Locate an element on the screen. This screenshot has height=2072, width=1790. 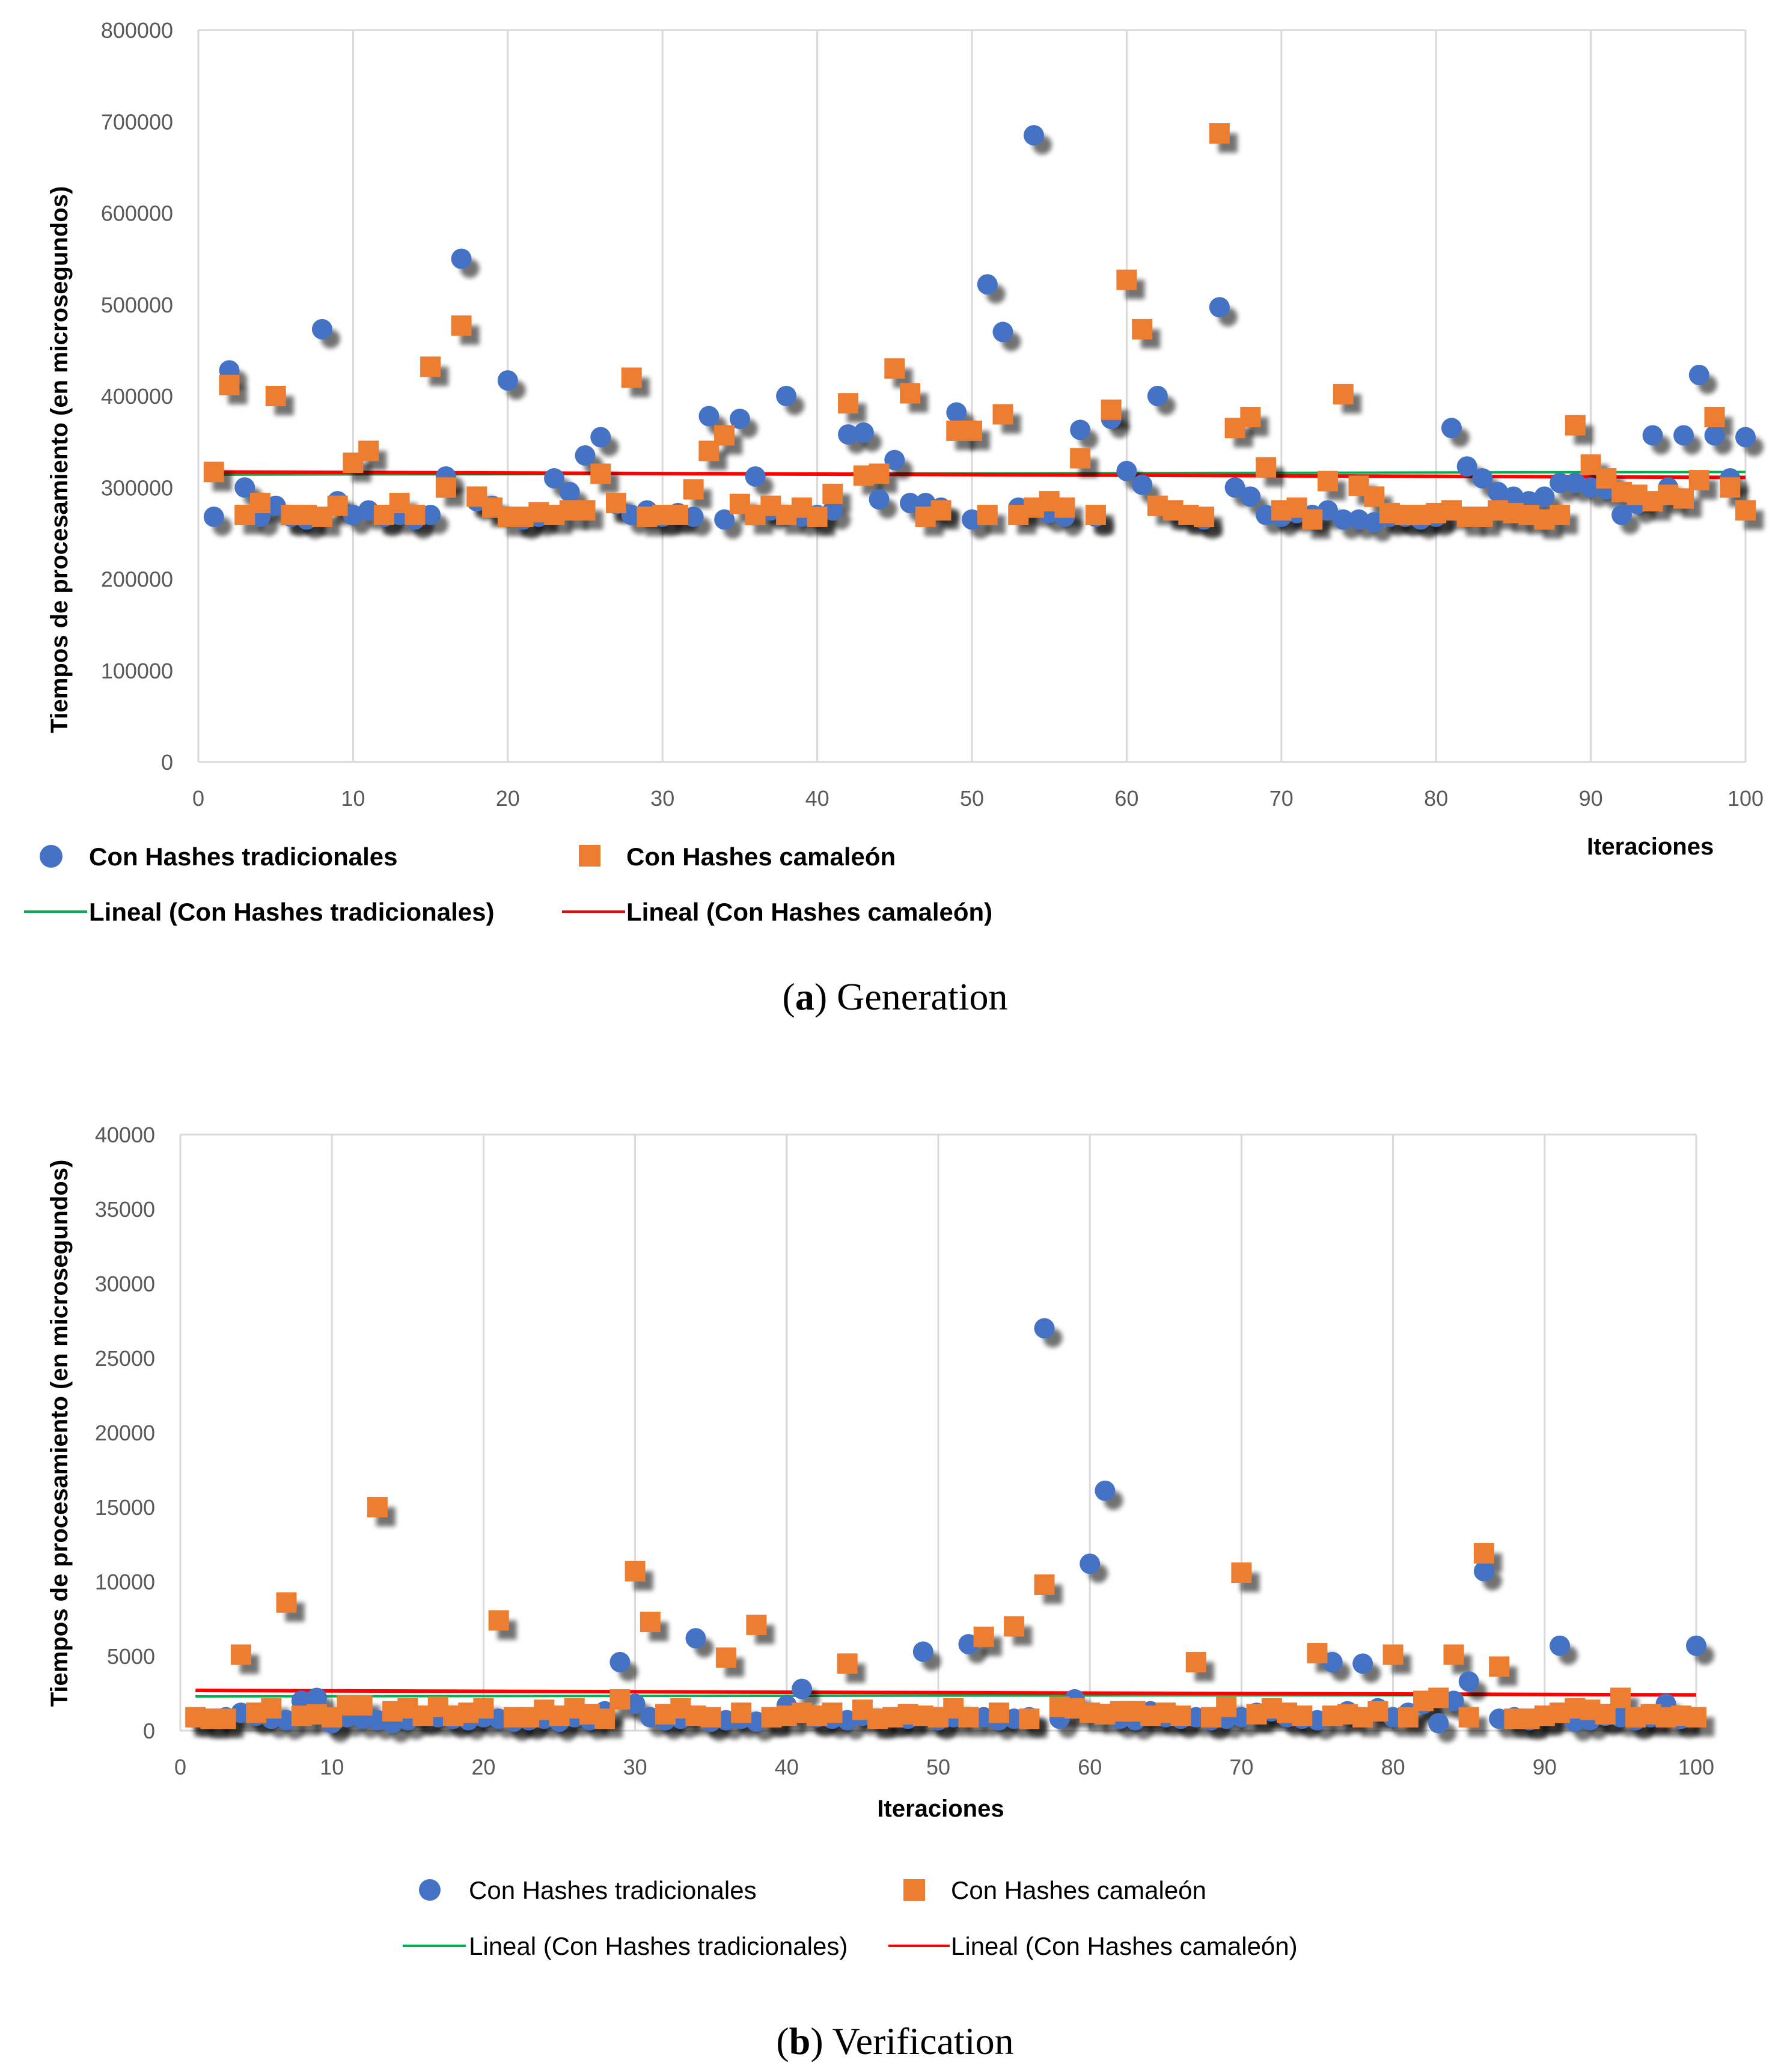
x-tick-label: 70 is located at coordinates (1241, 1767).